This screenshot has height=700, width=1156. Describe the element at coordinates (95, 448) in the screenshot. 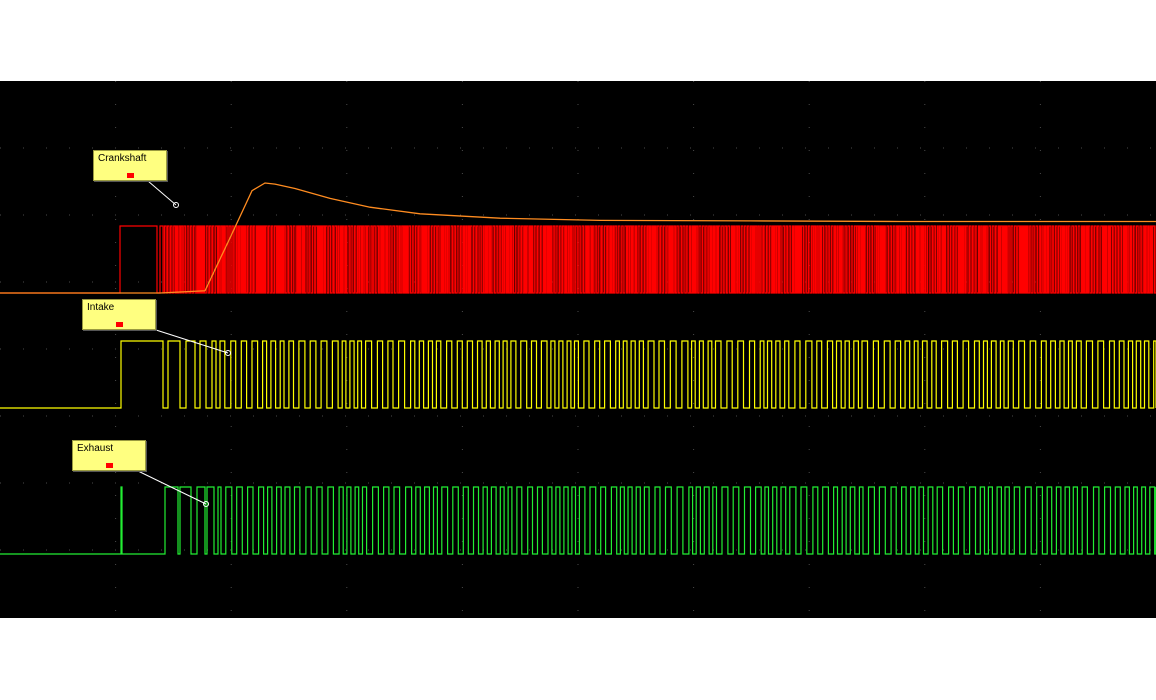

I see `callout-exhaust-label: Exhaust` at that location.